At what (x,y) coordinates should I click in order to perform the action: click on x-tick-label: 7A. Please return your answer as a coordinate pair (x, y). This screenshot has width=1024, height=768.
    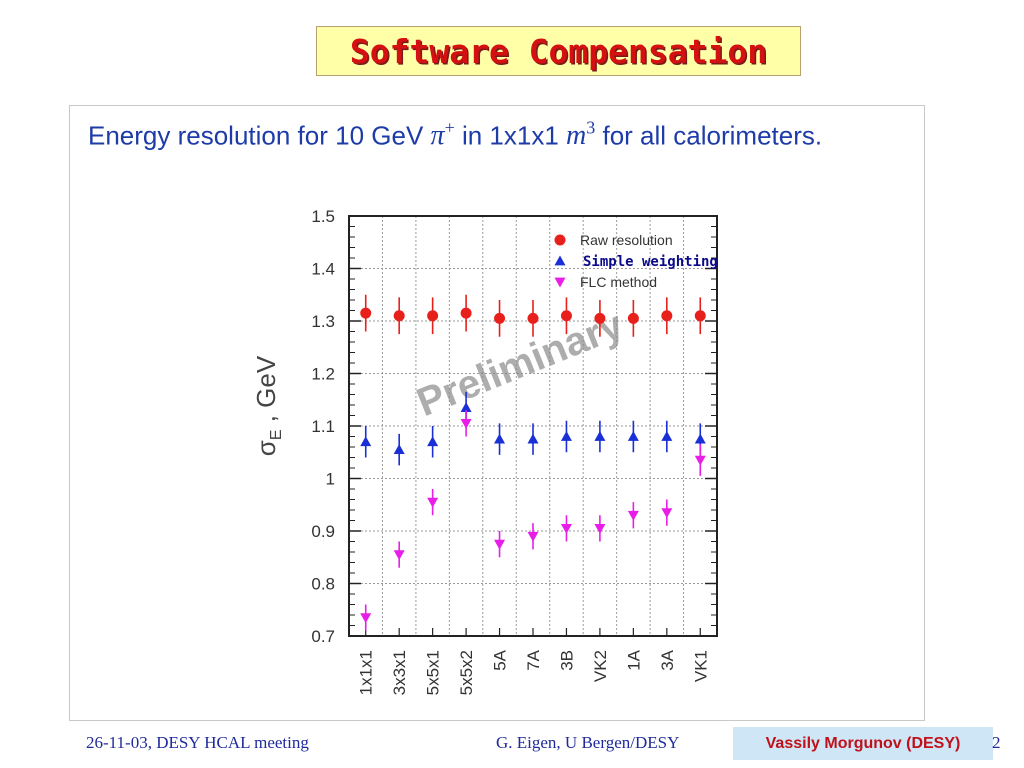
    Looking at the image, I should click on (533, 659).